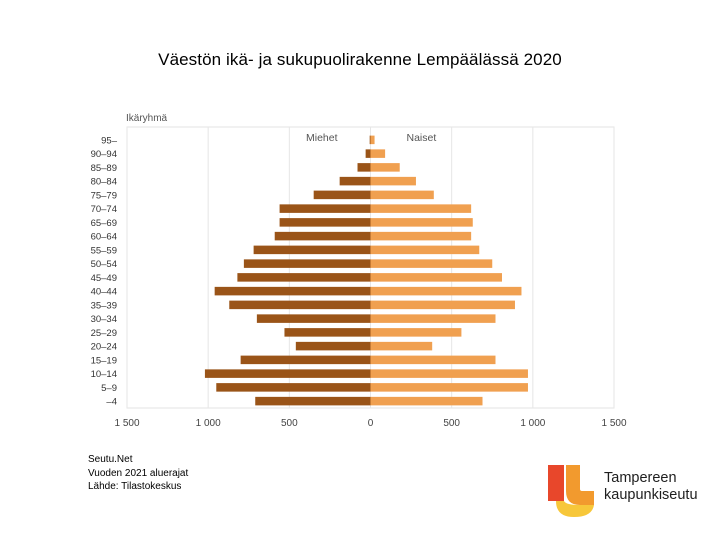  Describe the element at coordinates (571, 491) in the screenshot. I see `logo-mark-icon` at that location.